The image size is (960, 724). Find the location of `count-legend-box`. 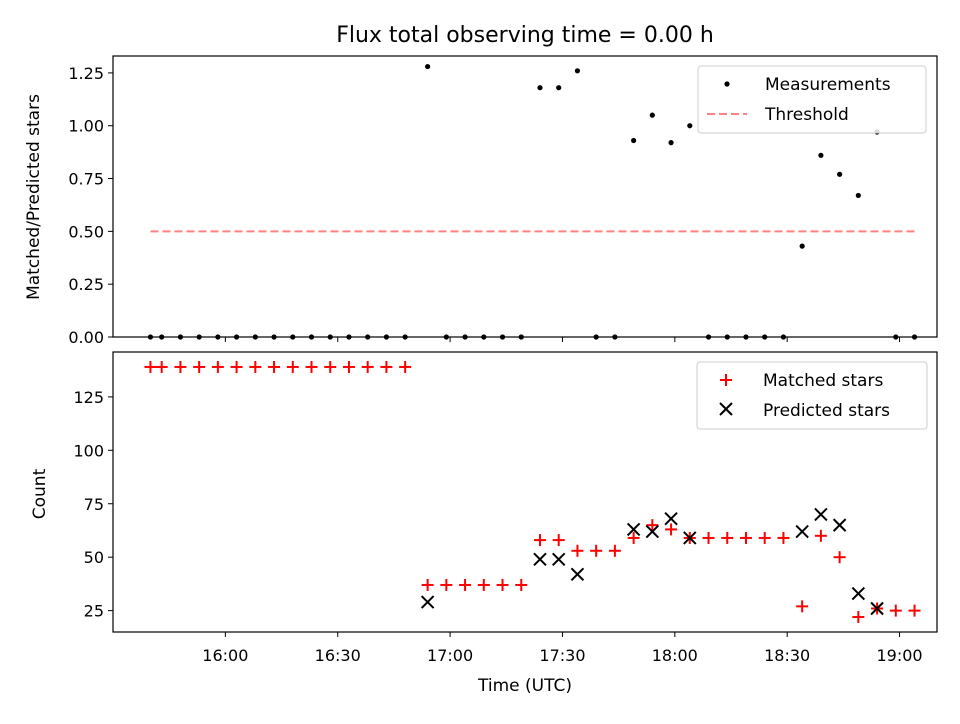

count-legend-box is located at coordinates (812, 395).